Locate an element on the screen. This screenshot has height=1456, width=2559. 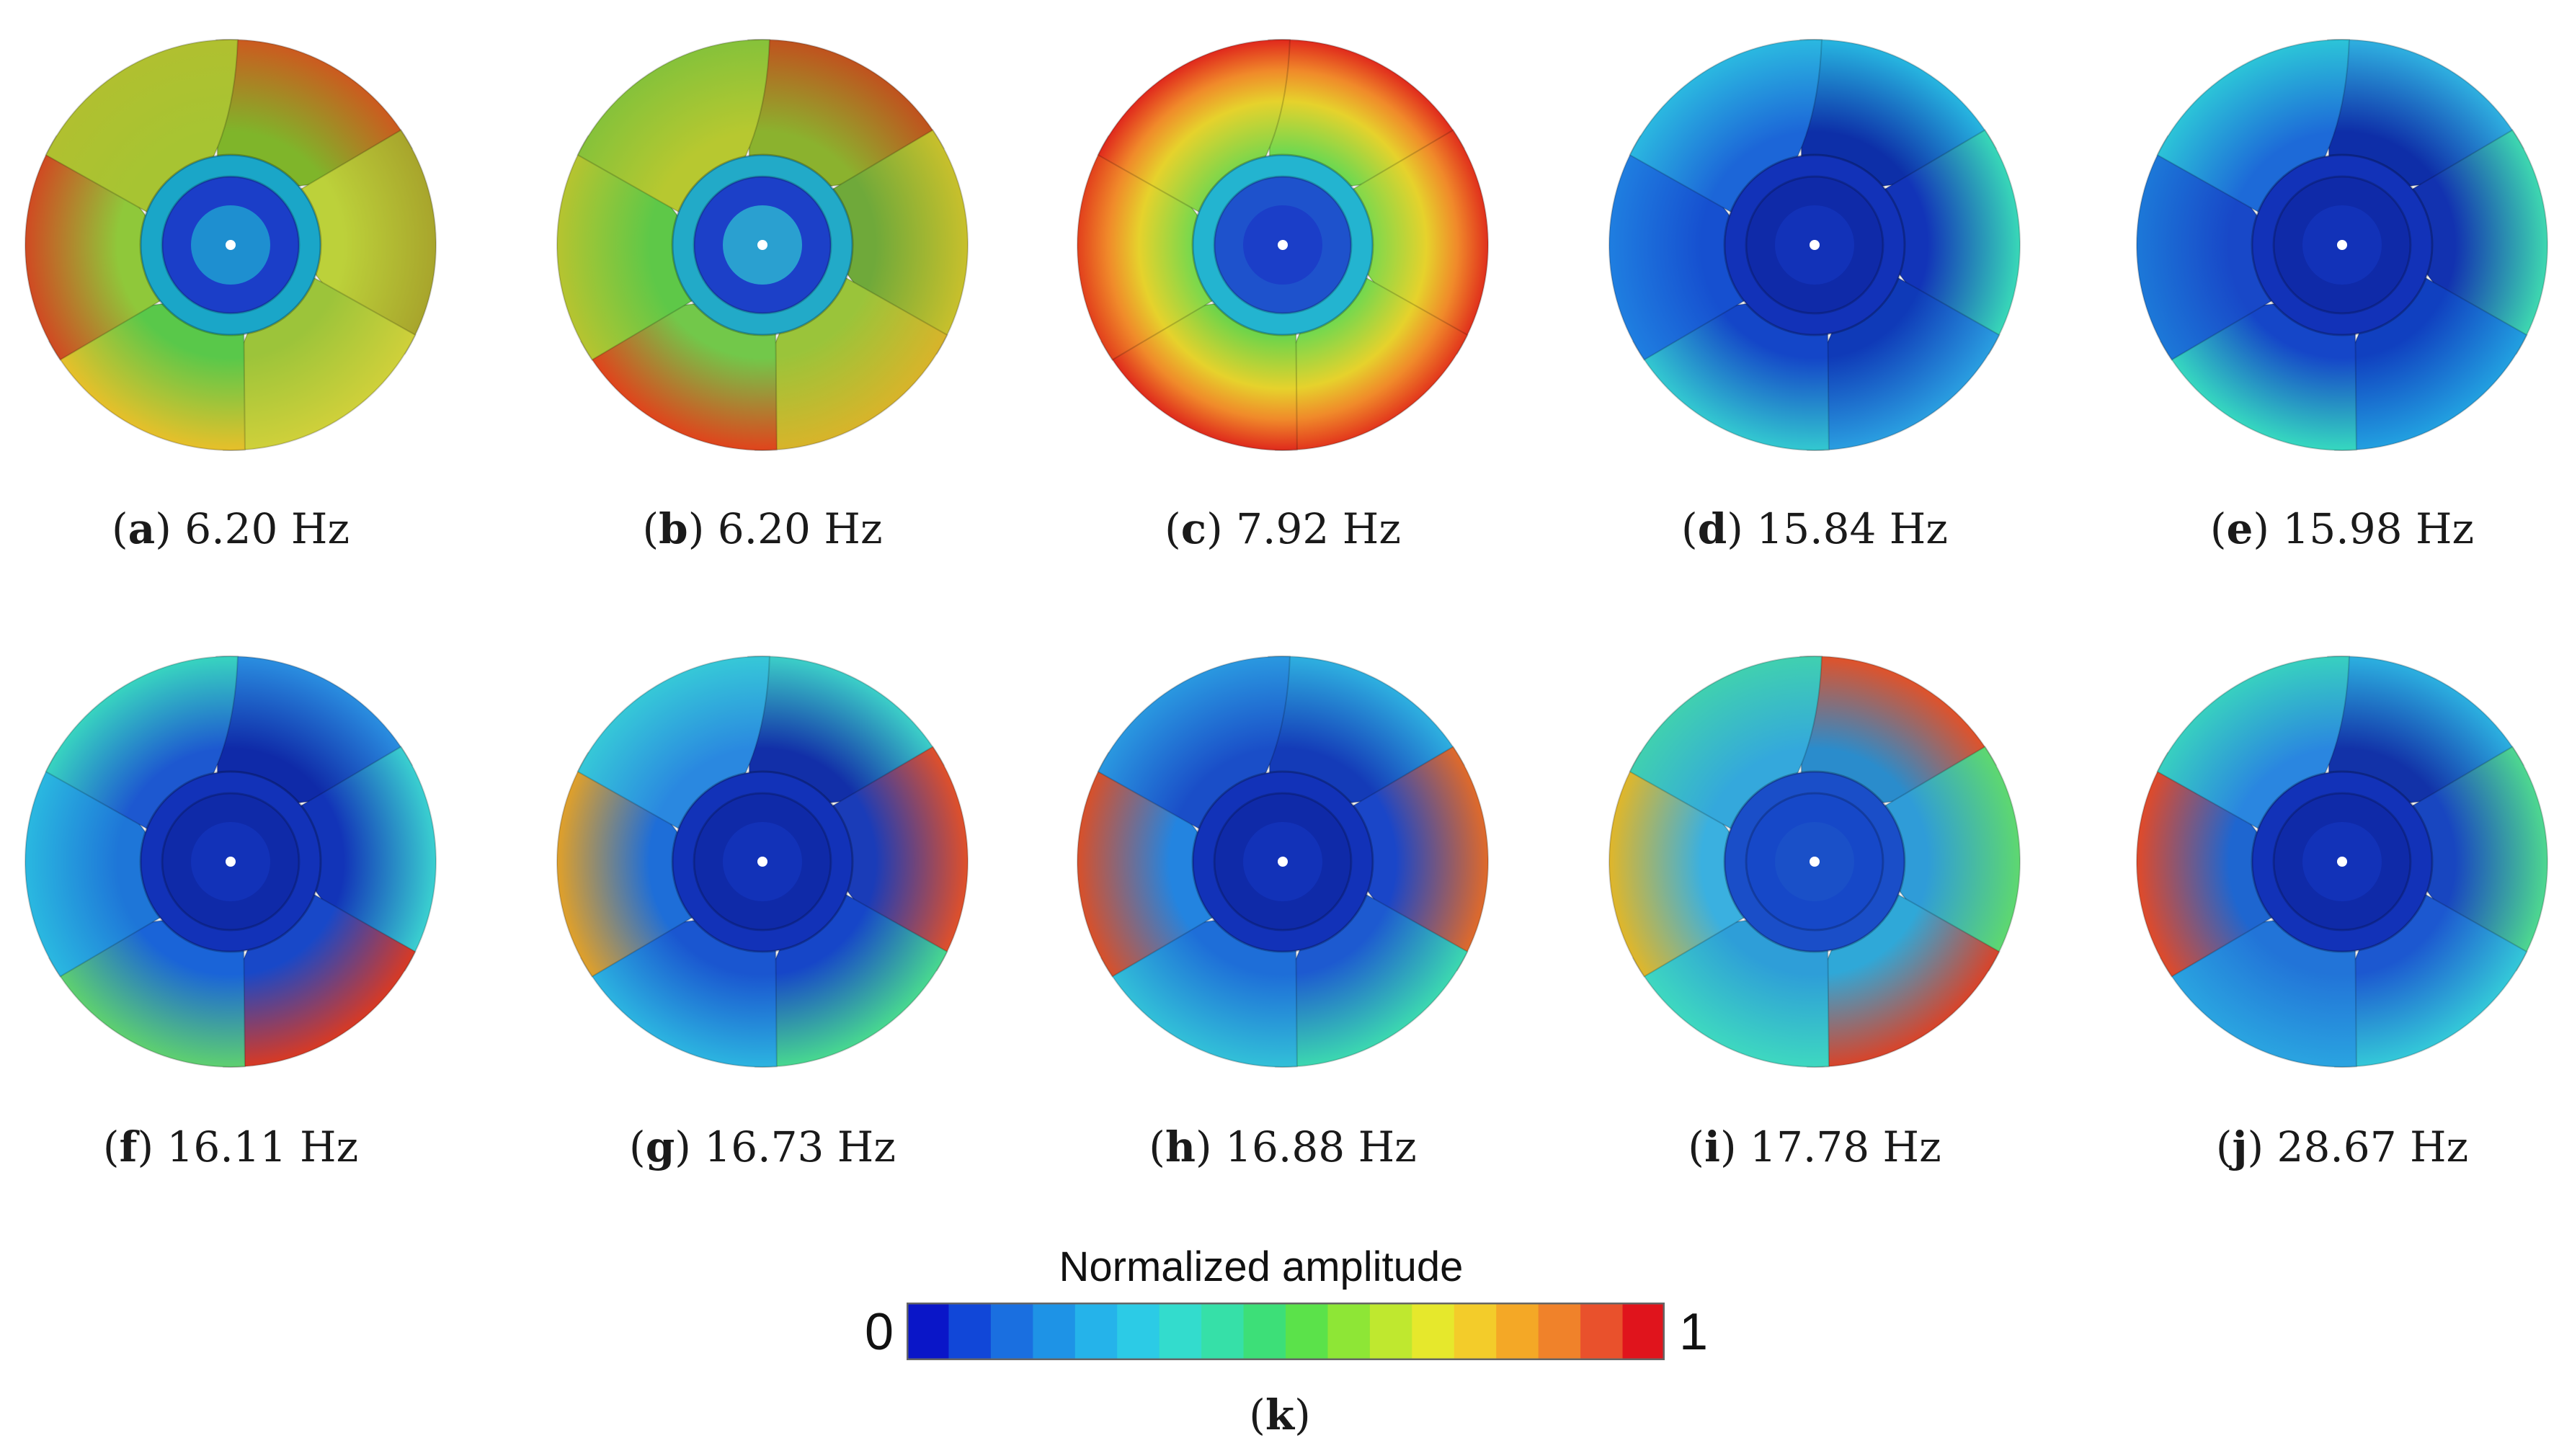
colorbar-min-label: 0 is located at coordinates (880, 1332).